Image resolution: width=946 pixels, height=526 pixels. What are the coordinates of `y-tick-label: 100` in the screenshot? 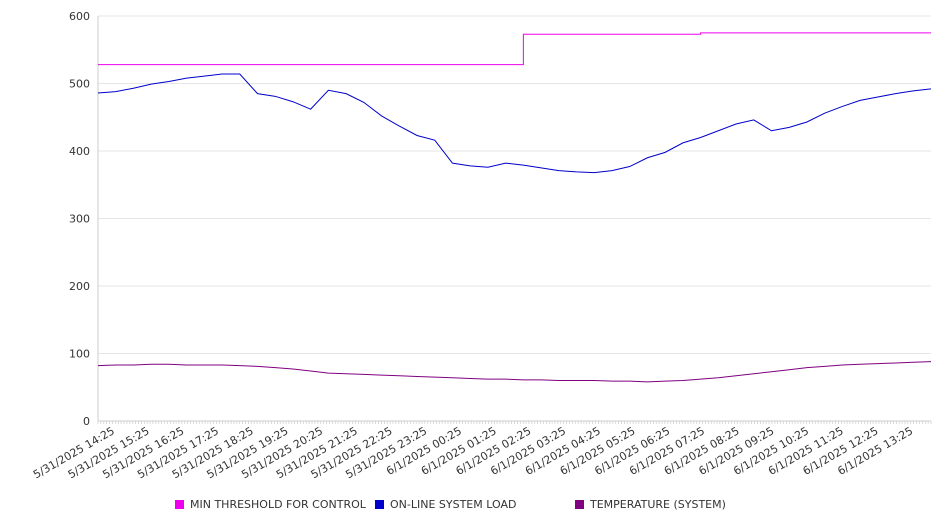 It's located at (79, 354).